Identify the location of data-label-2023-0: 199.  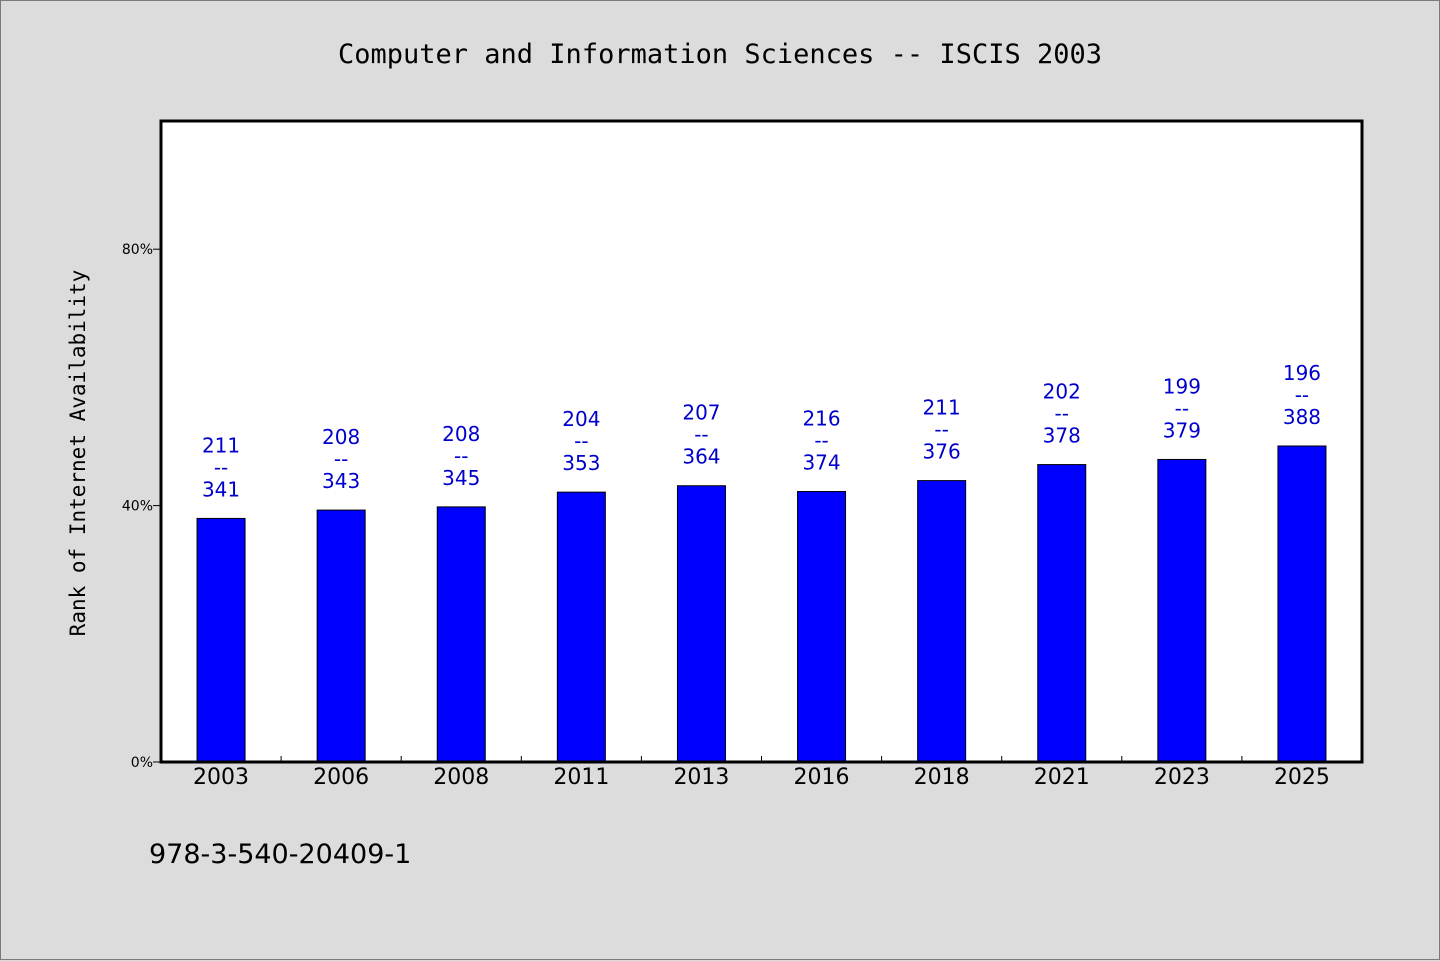
(1182, 386).